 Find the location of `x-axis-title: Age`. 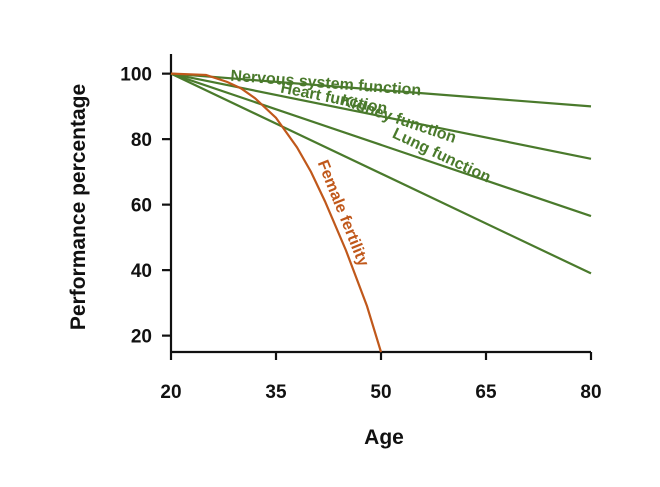

x-axis-title: Age is located at coordinates (384, 437).